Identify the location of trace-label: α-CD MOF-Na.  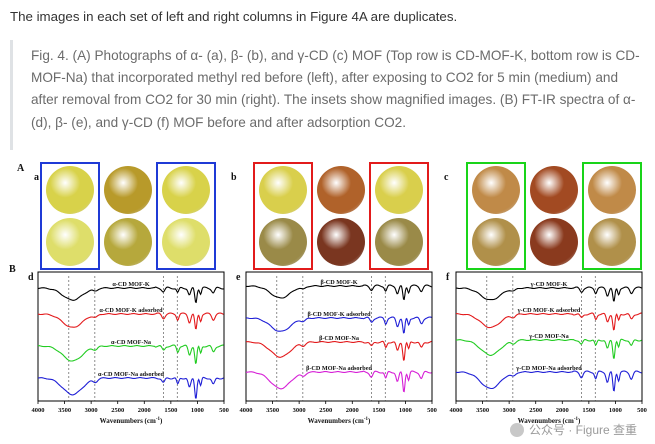
(131, 342).